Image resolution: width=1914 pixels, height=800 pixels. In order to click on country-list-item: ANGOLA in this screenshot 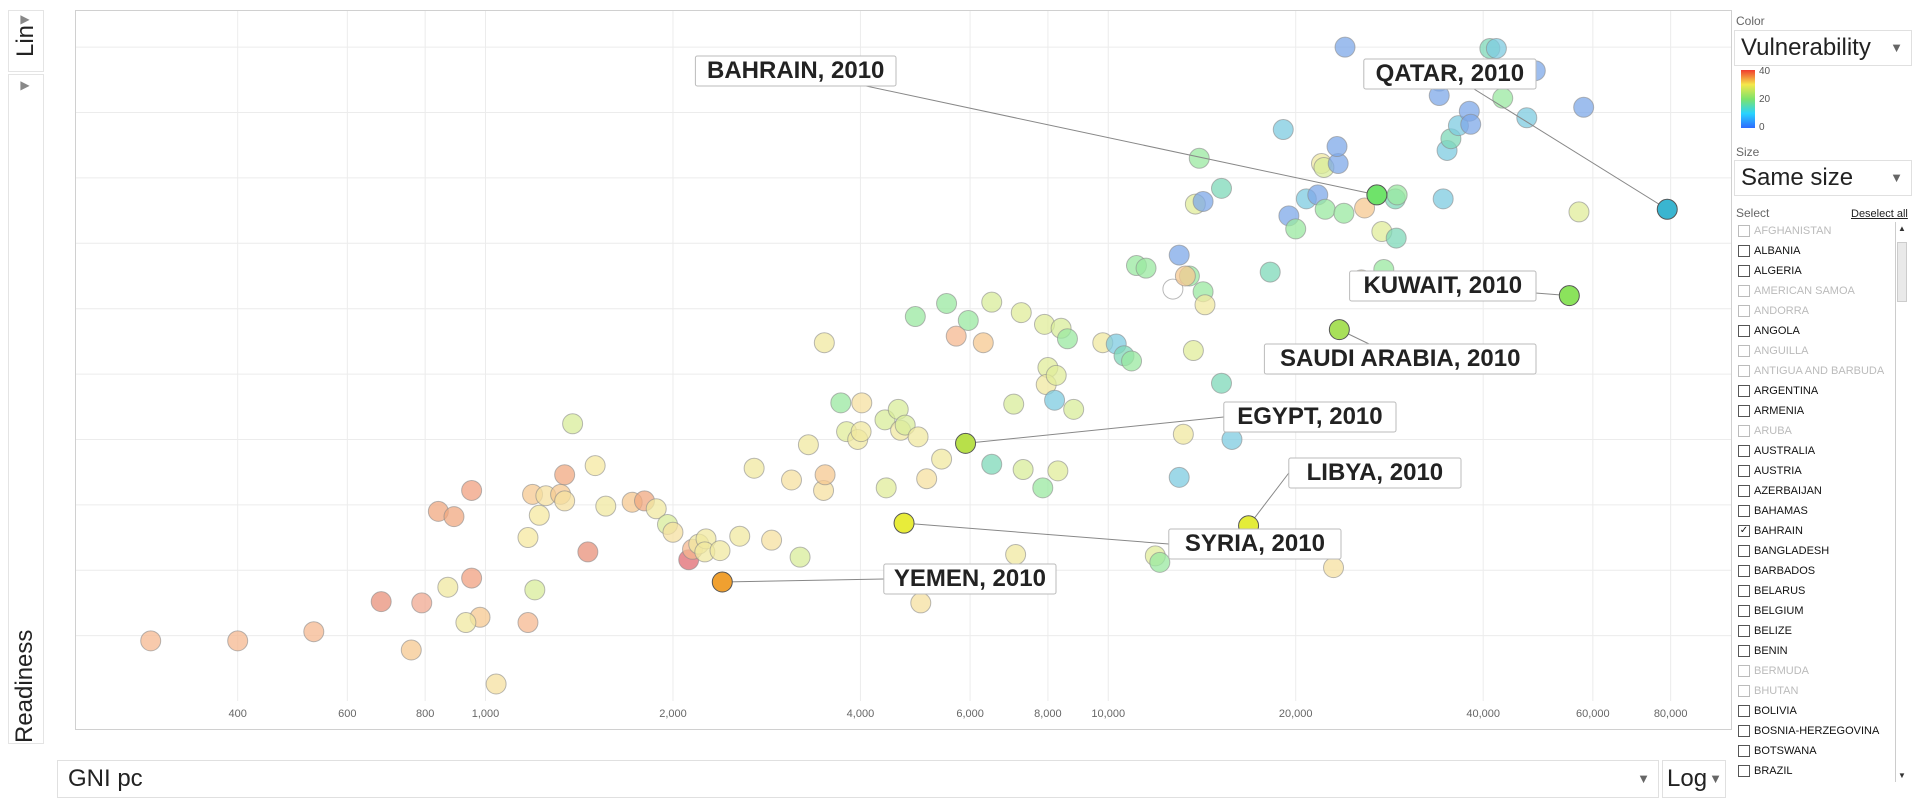, I will do `click(1815, 332)`.